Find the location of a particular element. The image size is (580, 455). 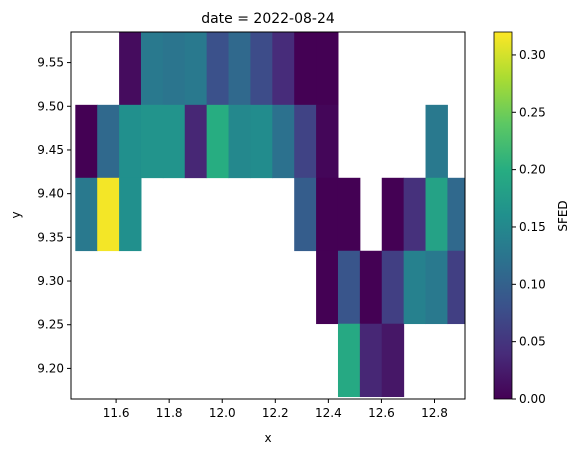

chart-title: date = 2022-08-24 is located at coordinates (268, 19).